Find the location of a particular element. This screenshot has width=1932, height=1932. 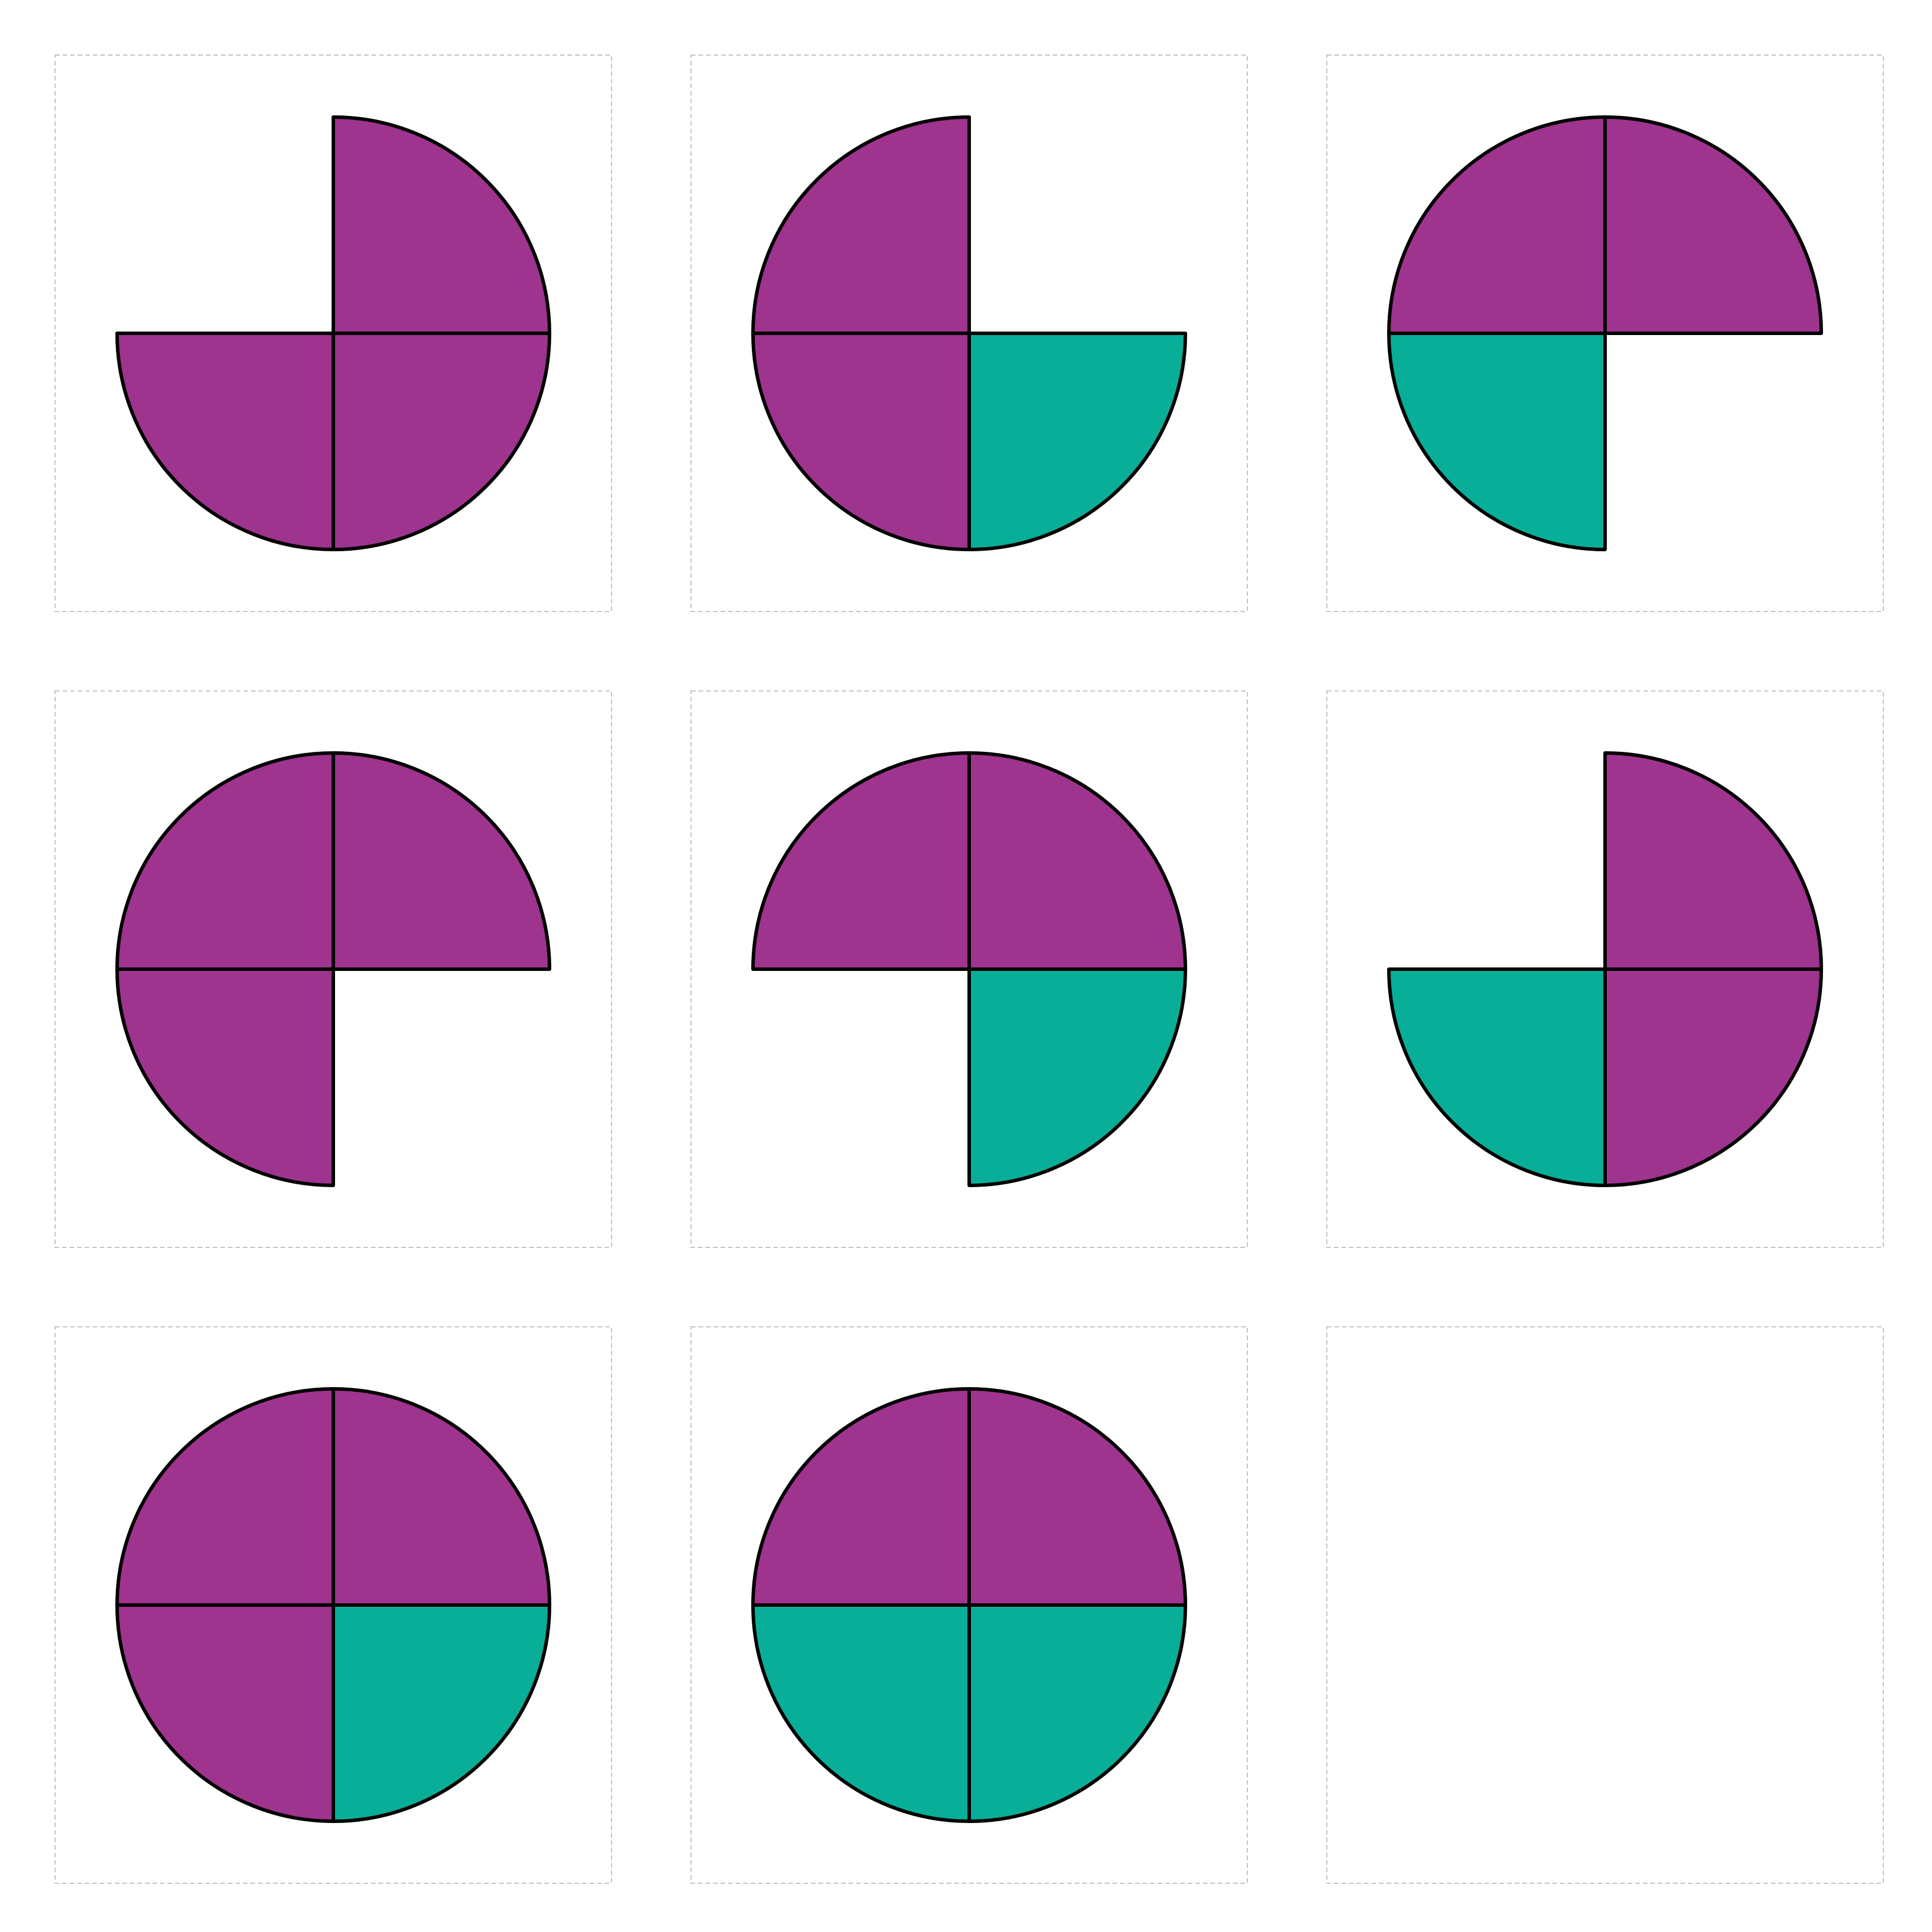

panel-r1c3 is located at coordinates (1605, 333).